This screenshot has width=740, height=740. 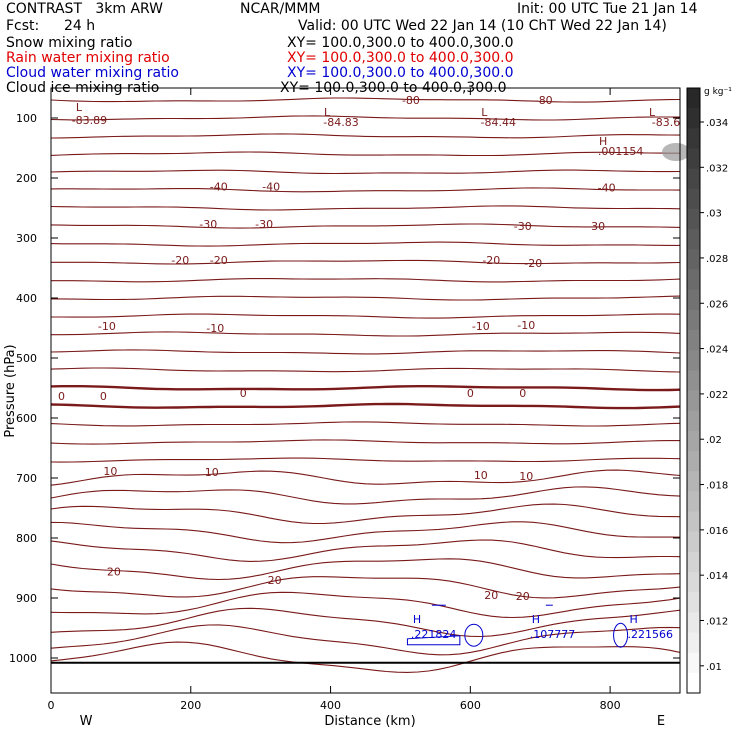 I want to click on colorbar-frame, so click(x=693, y=390).